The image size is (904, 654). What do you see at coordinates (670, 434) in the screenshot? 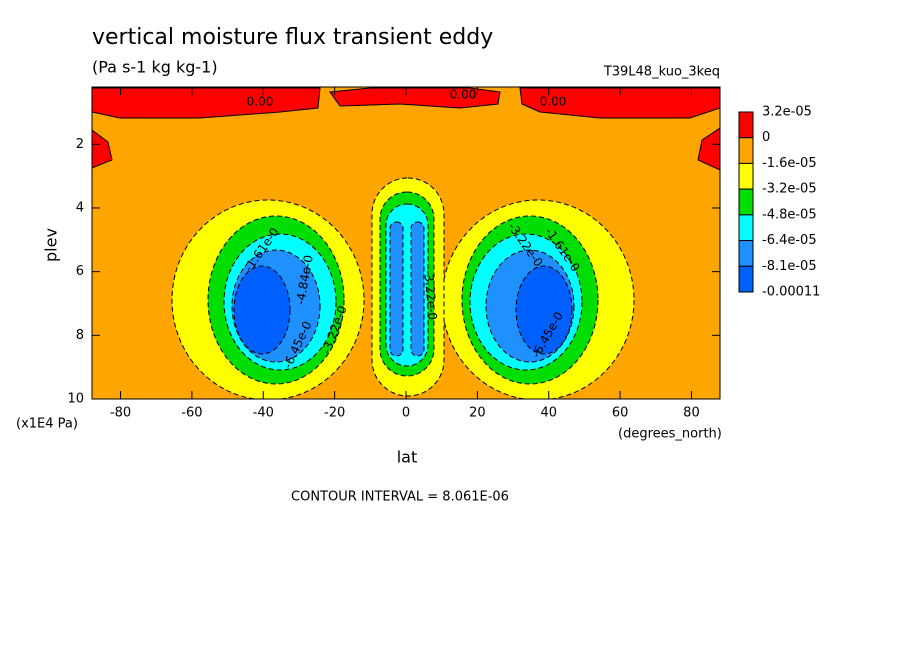
I see `x-axis-units: (degrees_north)` at bounding box center [670, 434].